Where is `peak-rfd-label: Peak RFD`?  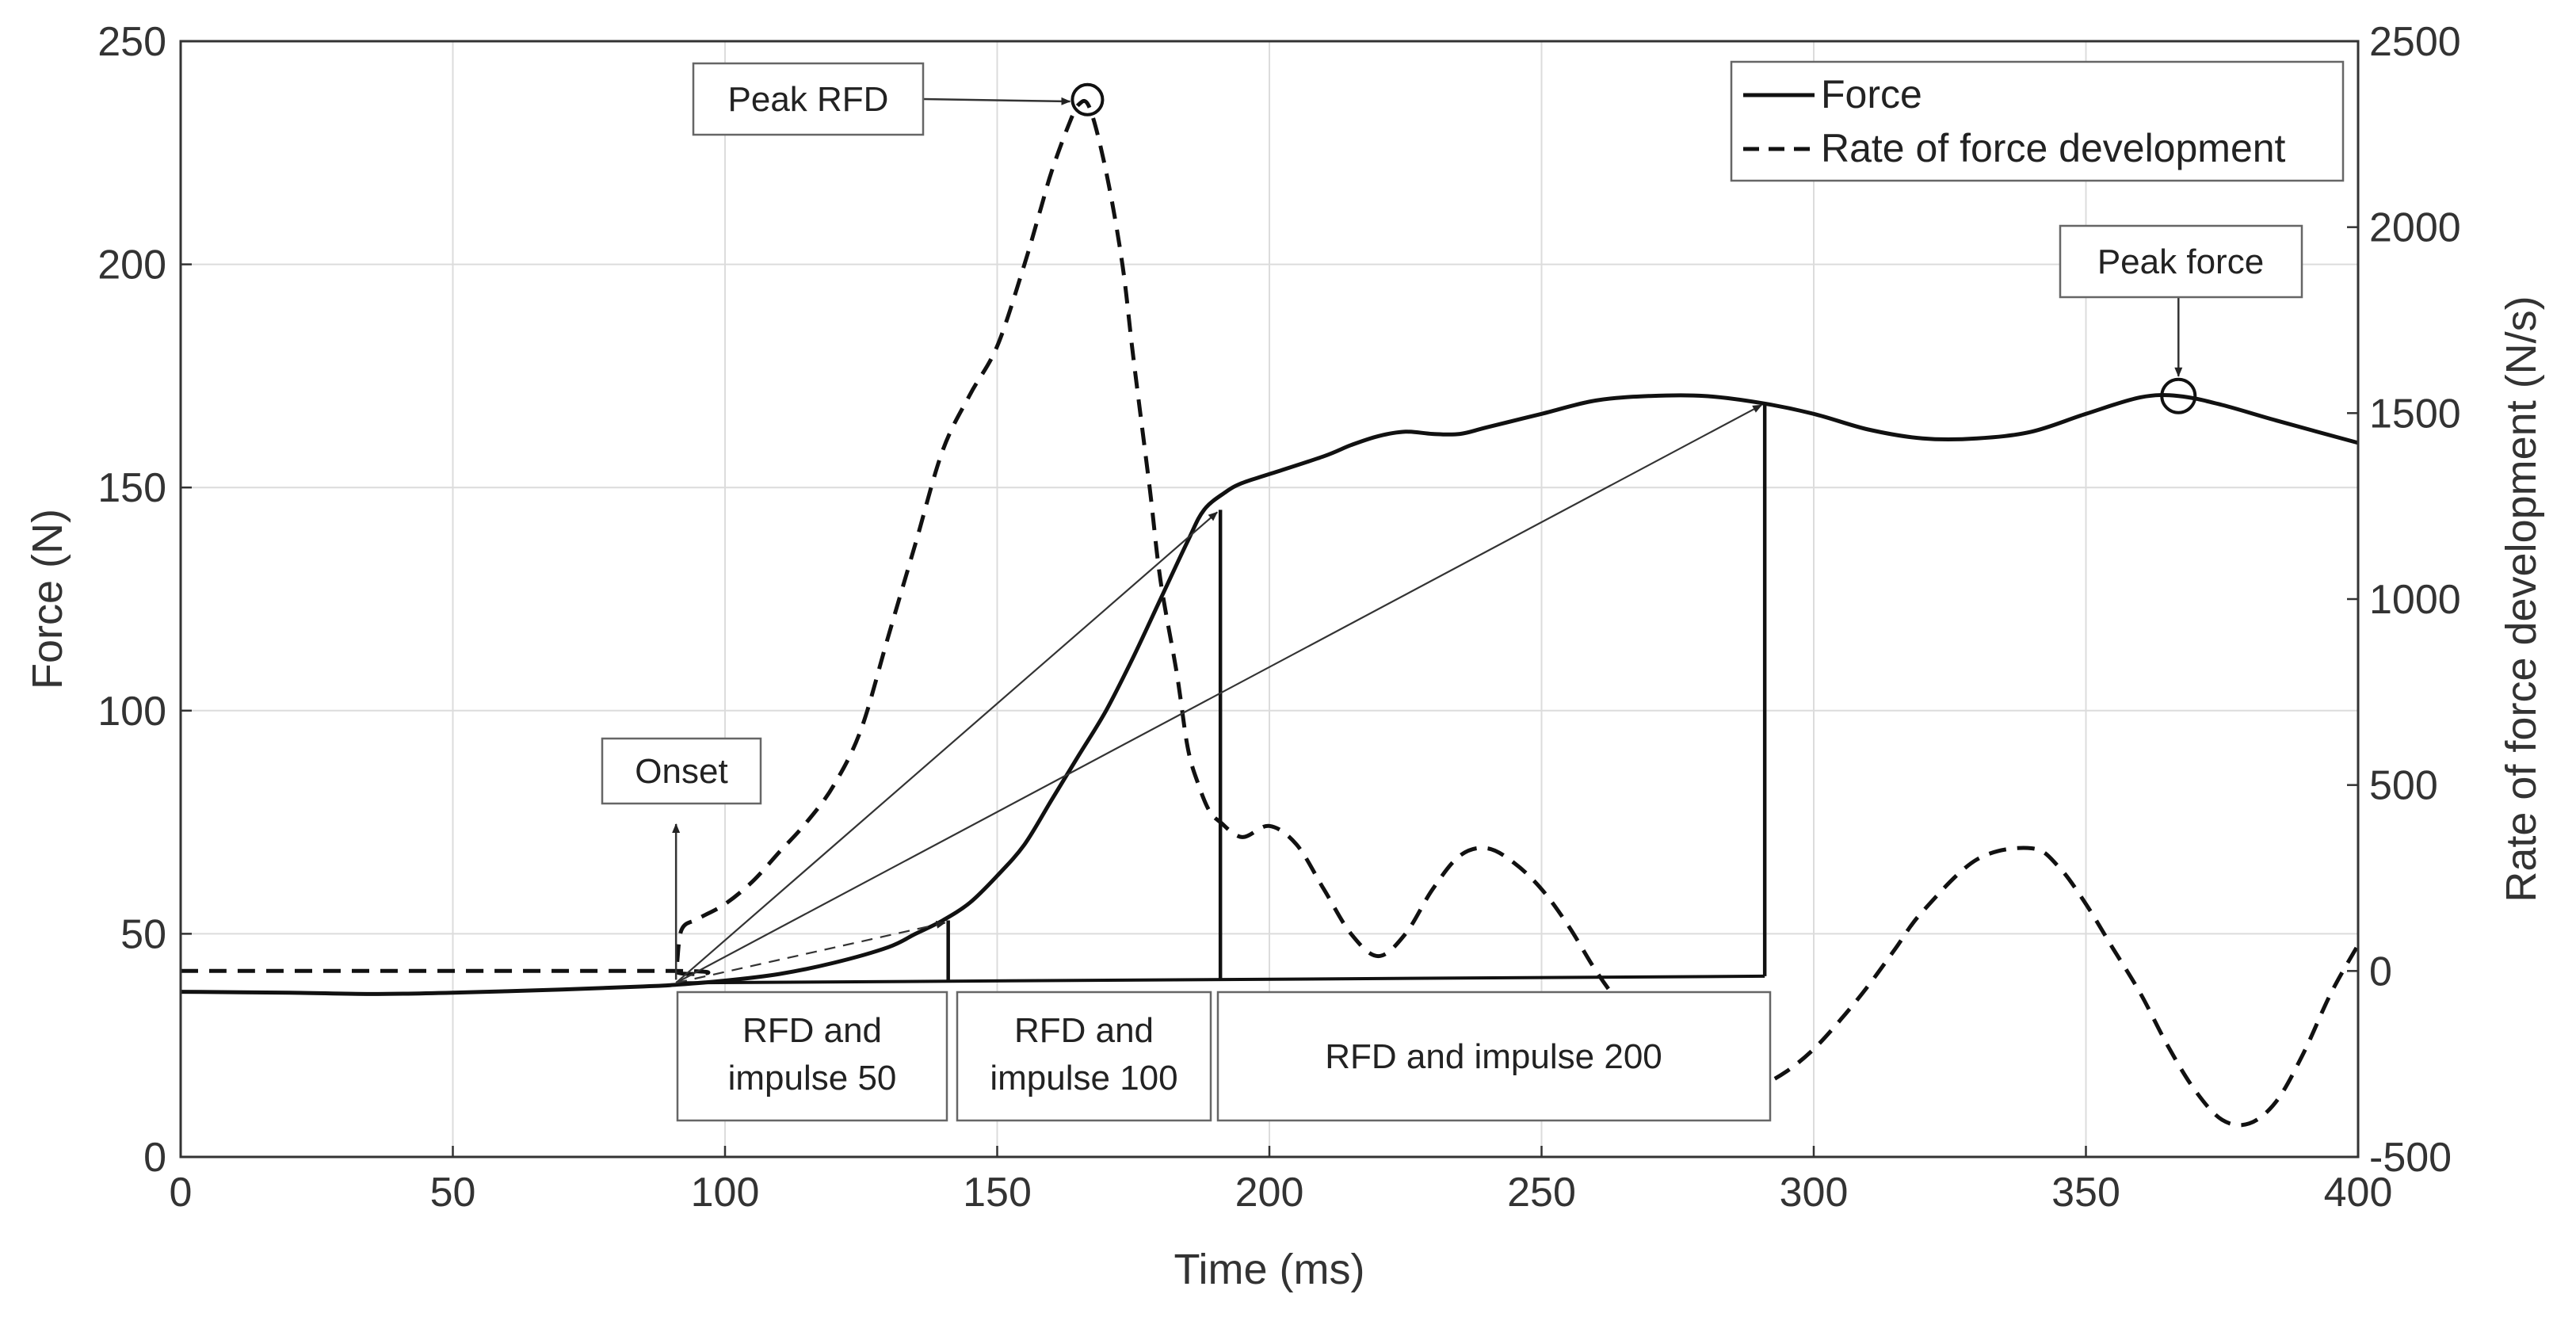 peak-rfd-label: Peak RFD is located at coordinates (808, 99).